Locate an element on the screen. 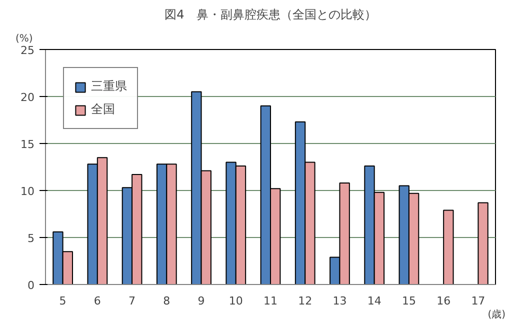 The width and height of the screenshot is (517, 320). y-axis-title: (%) is located at coordinates (24, 39).